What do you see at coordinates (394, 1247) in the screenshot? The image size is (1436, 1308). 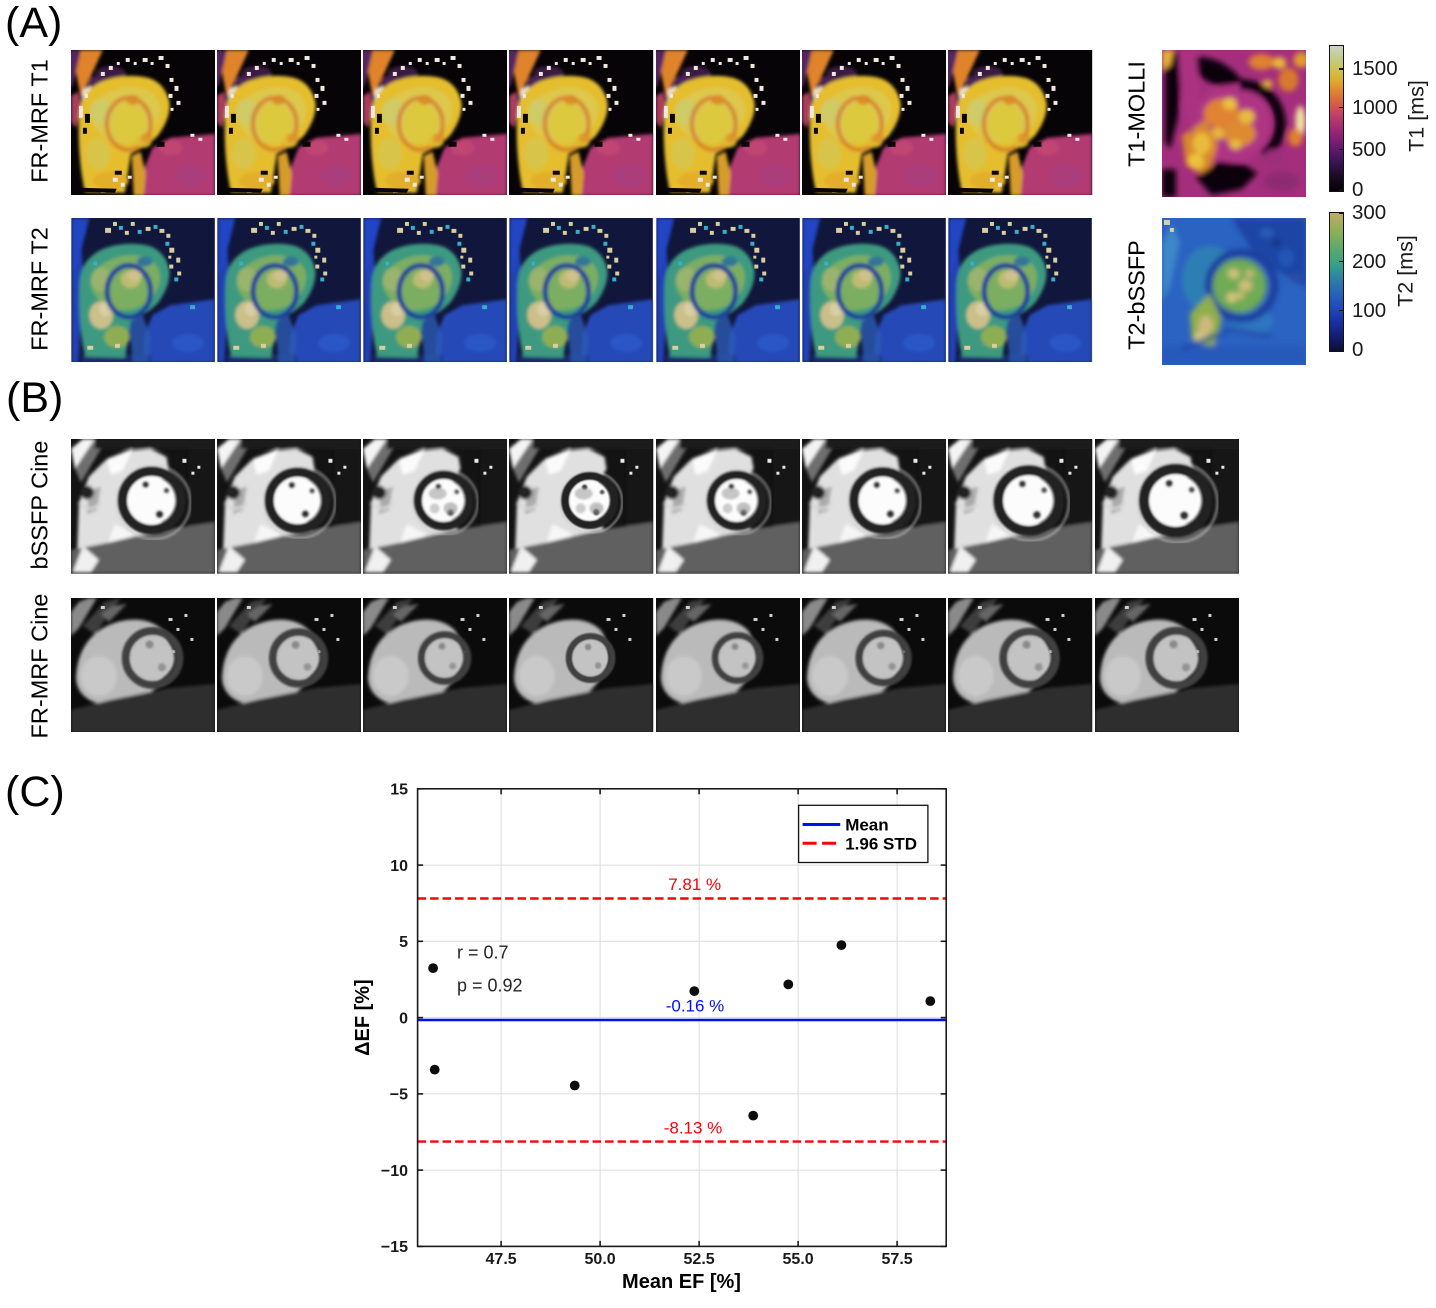 I see `svg-text: −15` at bounding box center [394, 1247].